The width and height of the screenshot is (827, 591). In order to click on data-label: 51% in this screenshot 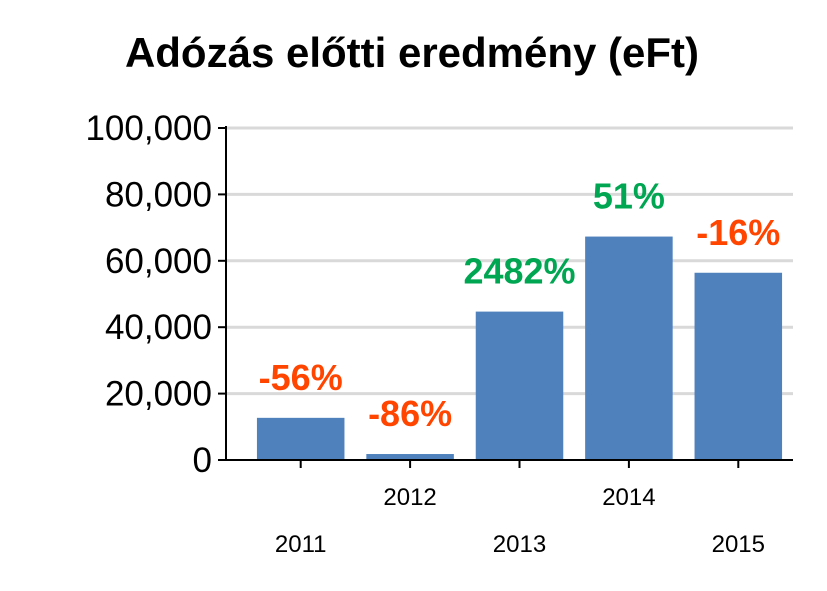, I will do `click(629, 196)`.